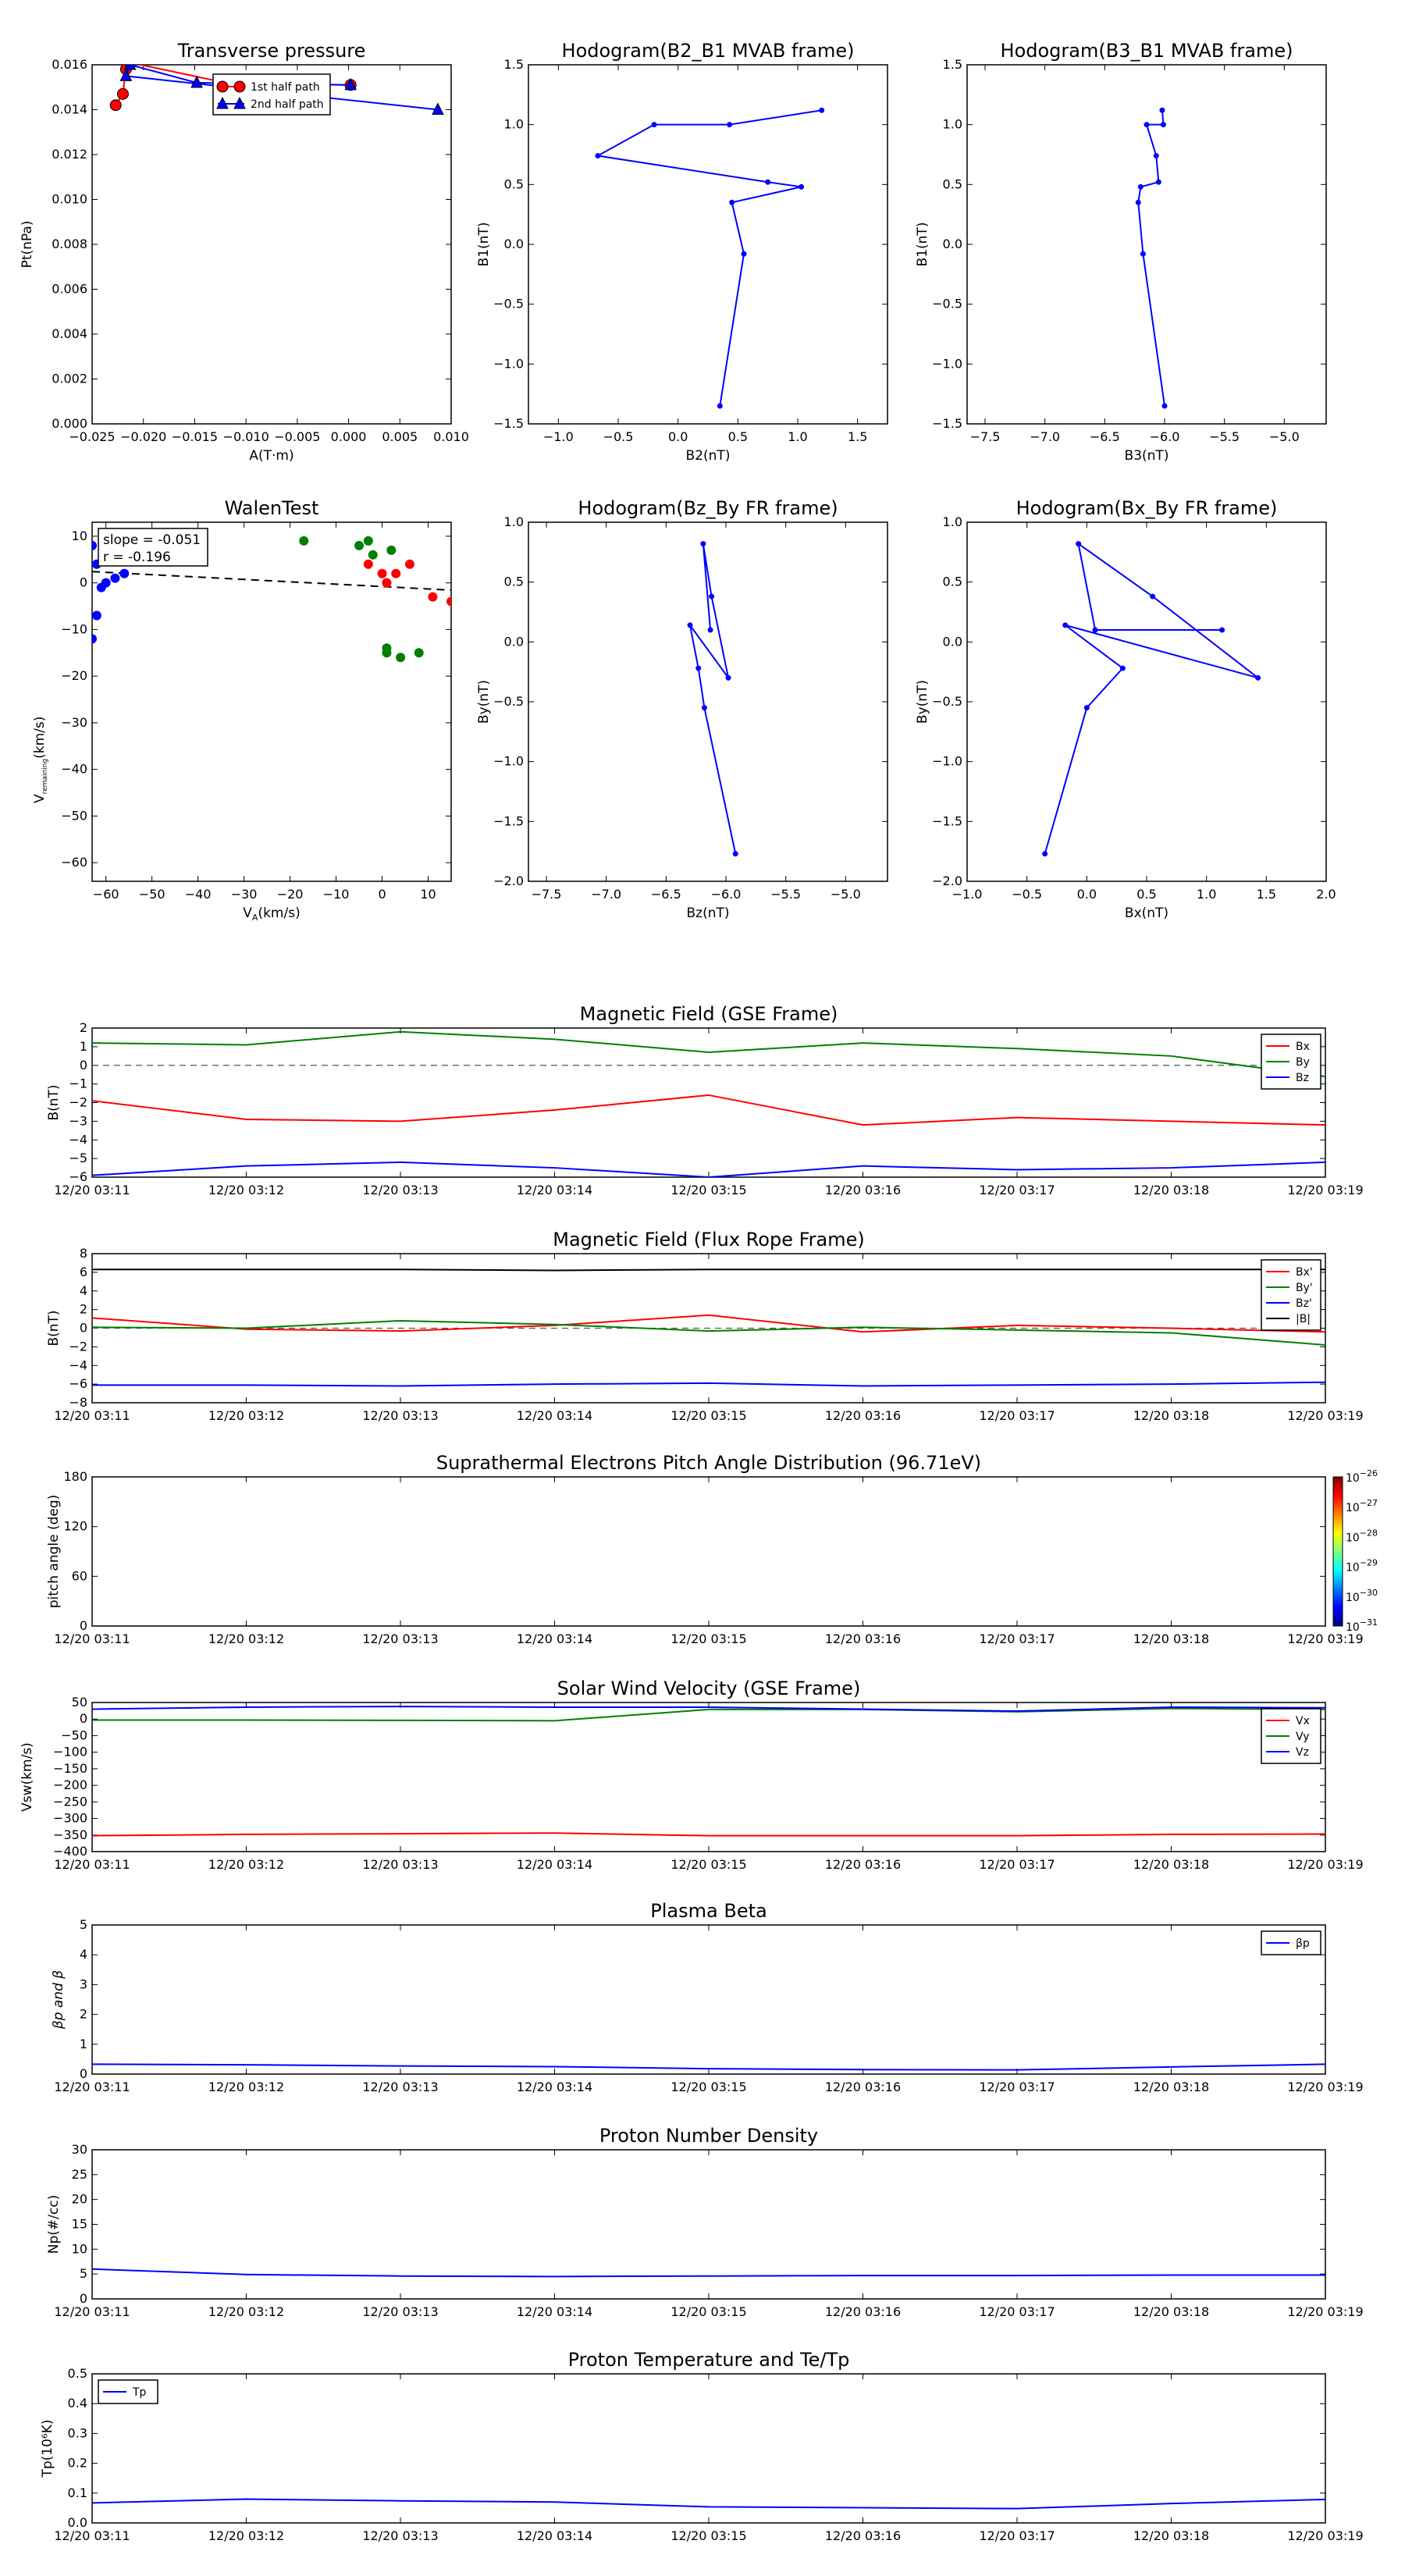  Describe the element at coordinates (349, 436) in the screenshot. I see `x-tick-label: 0.000` at that location.